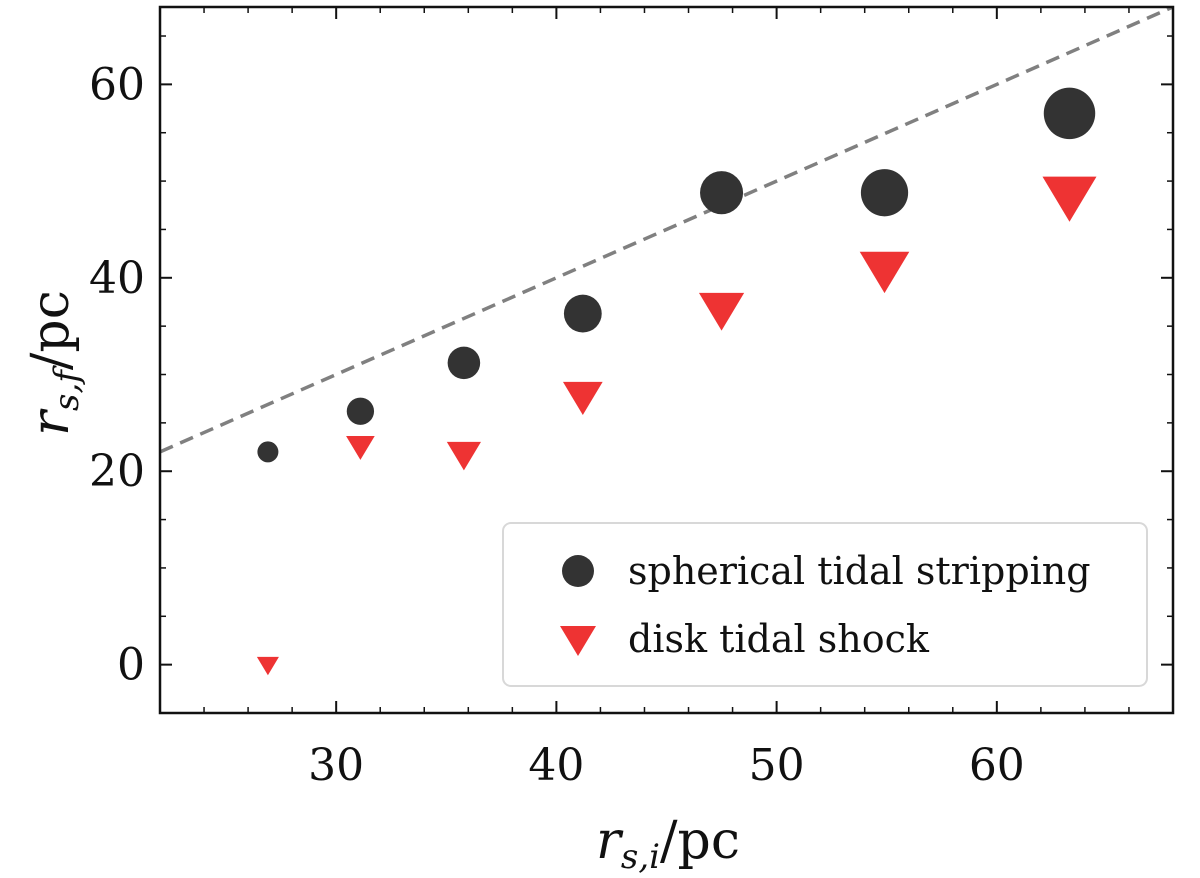 The image size is (1200, 878). I want to click on svg-text: rs,f/pc, so click(54, 363).